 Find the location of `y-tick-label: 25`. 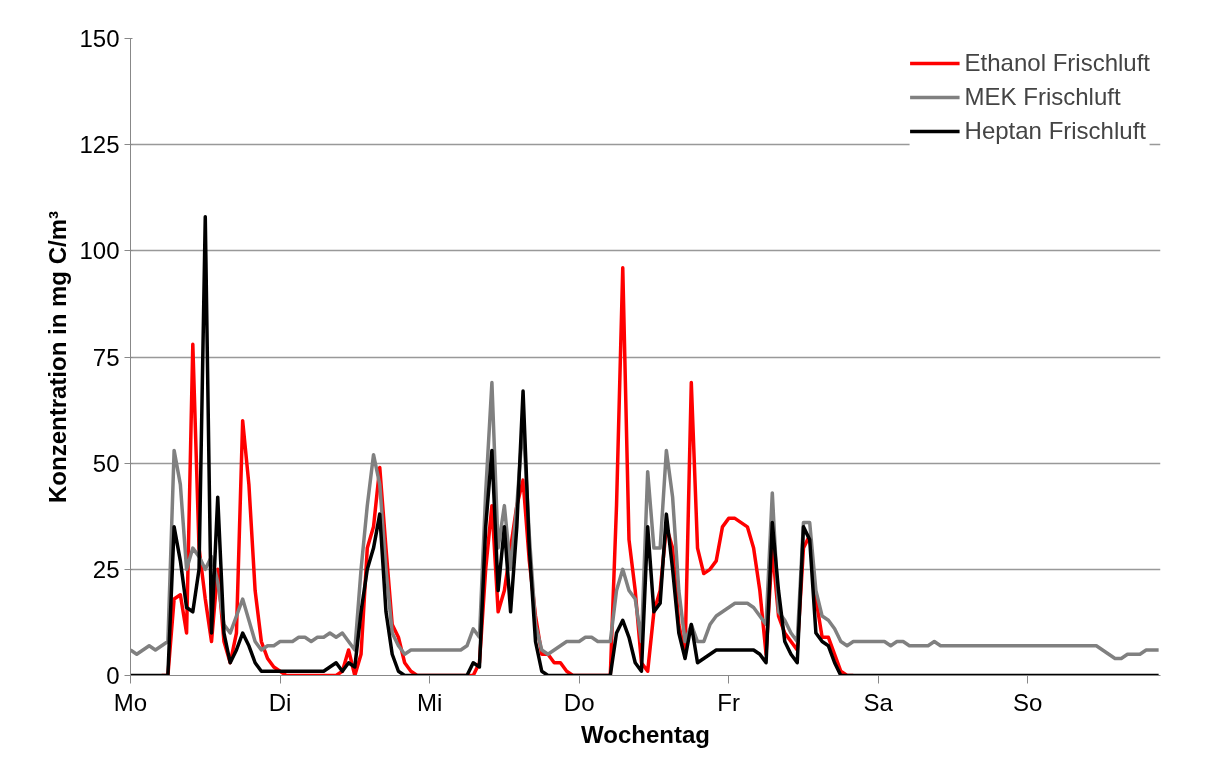

y-tick-label: 25 is located at coordinates (106, 569).